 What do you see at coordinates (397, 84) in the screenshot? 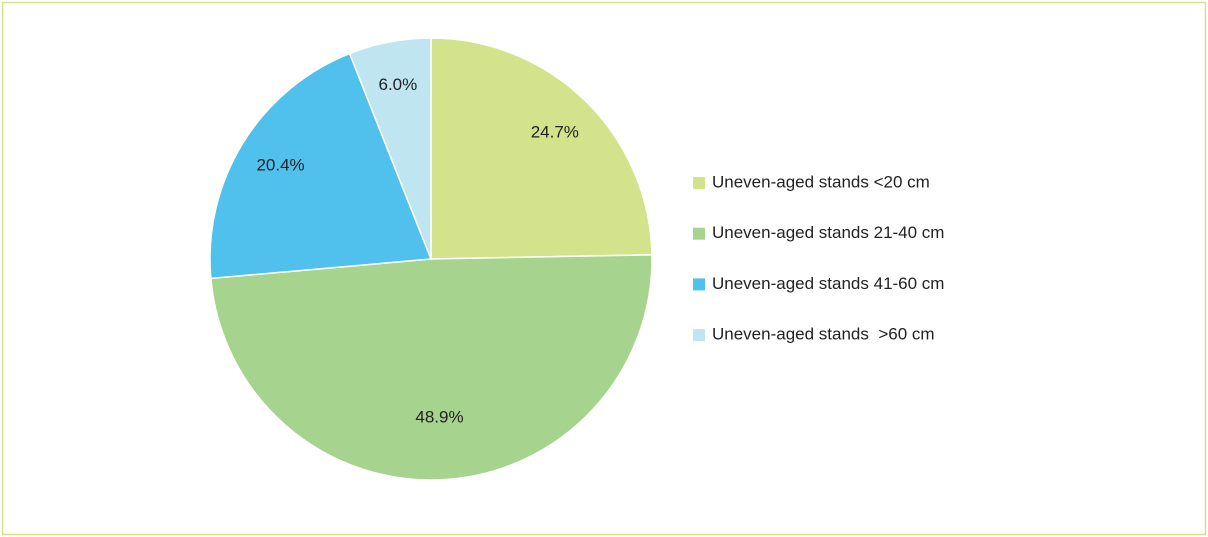
I see `data-label: 6.0%` at bounding box center [397, 84].